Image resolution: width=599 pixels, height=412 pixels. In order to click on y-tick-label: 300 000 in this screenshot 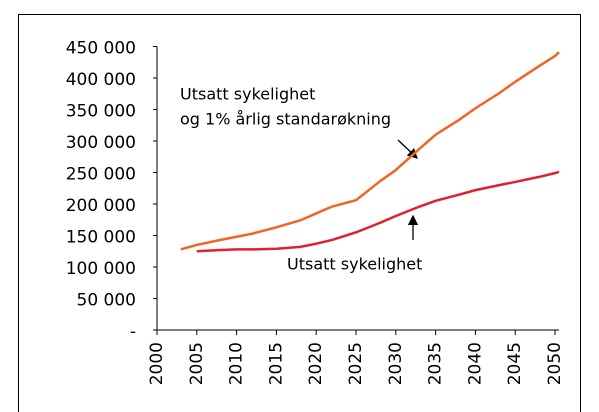, I will do `click(101, 143)`.